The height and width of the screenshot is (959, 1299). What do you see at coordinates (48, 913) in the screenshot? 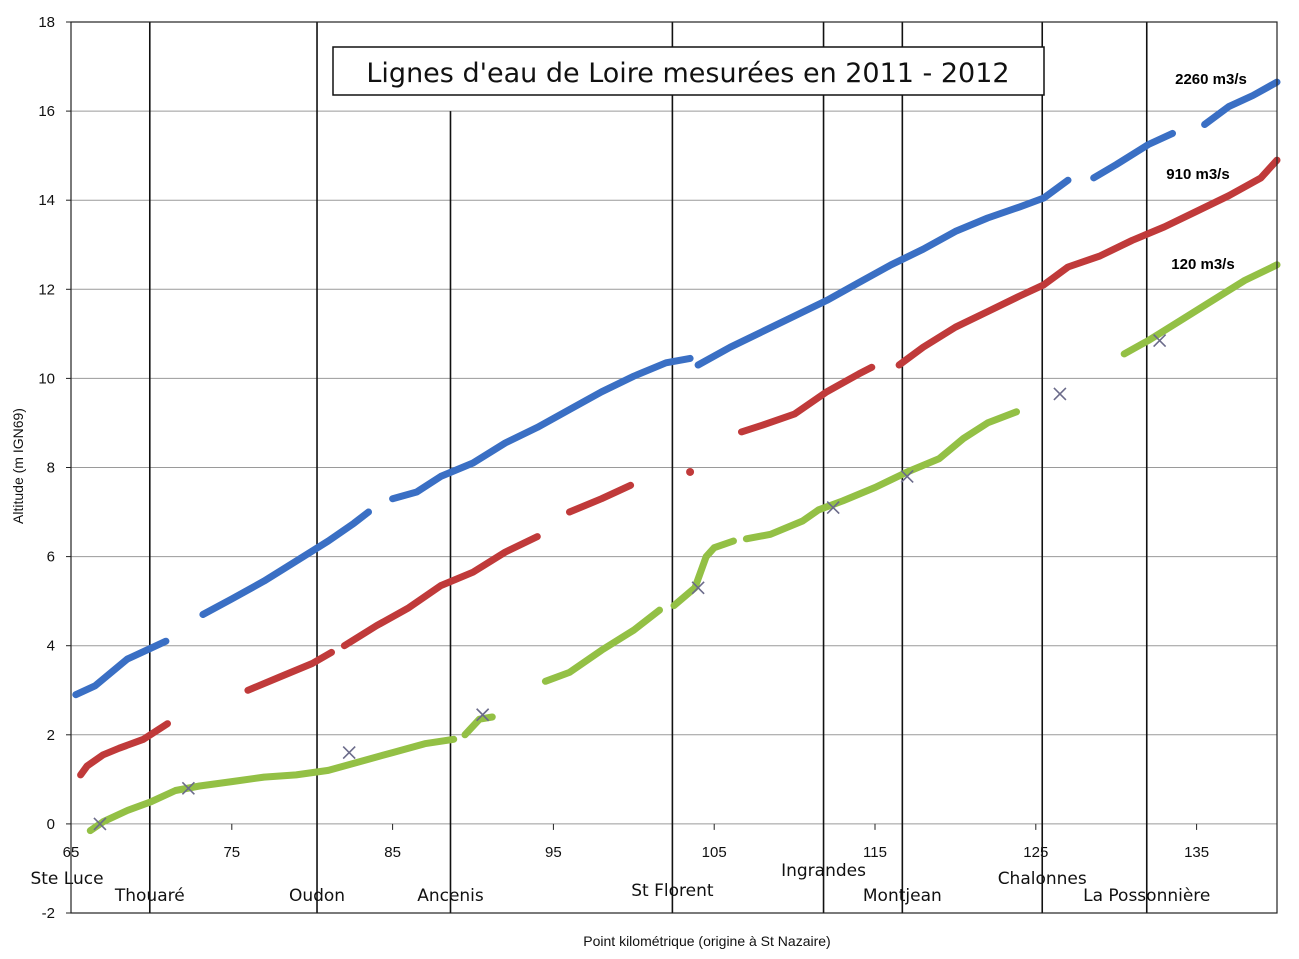
I see `y-tick-label: -2` at bounding box center [48, 913].